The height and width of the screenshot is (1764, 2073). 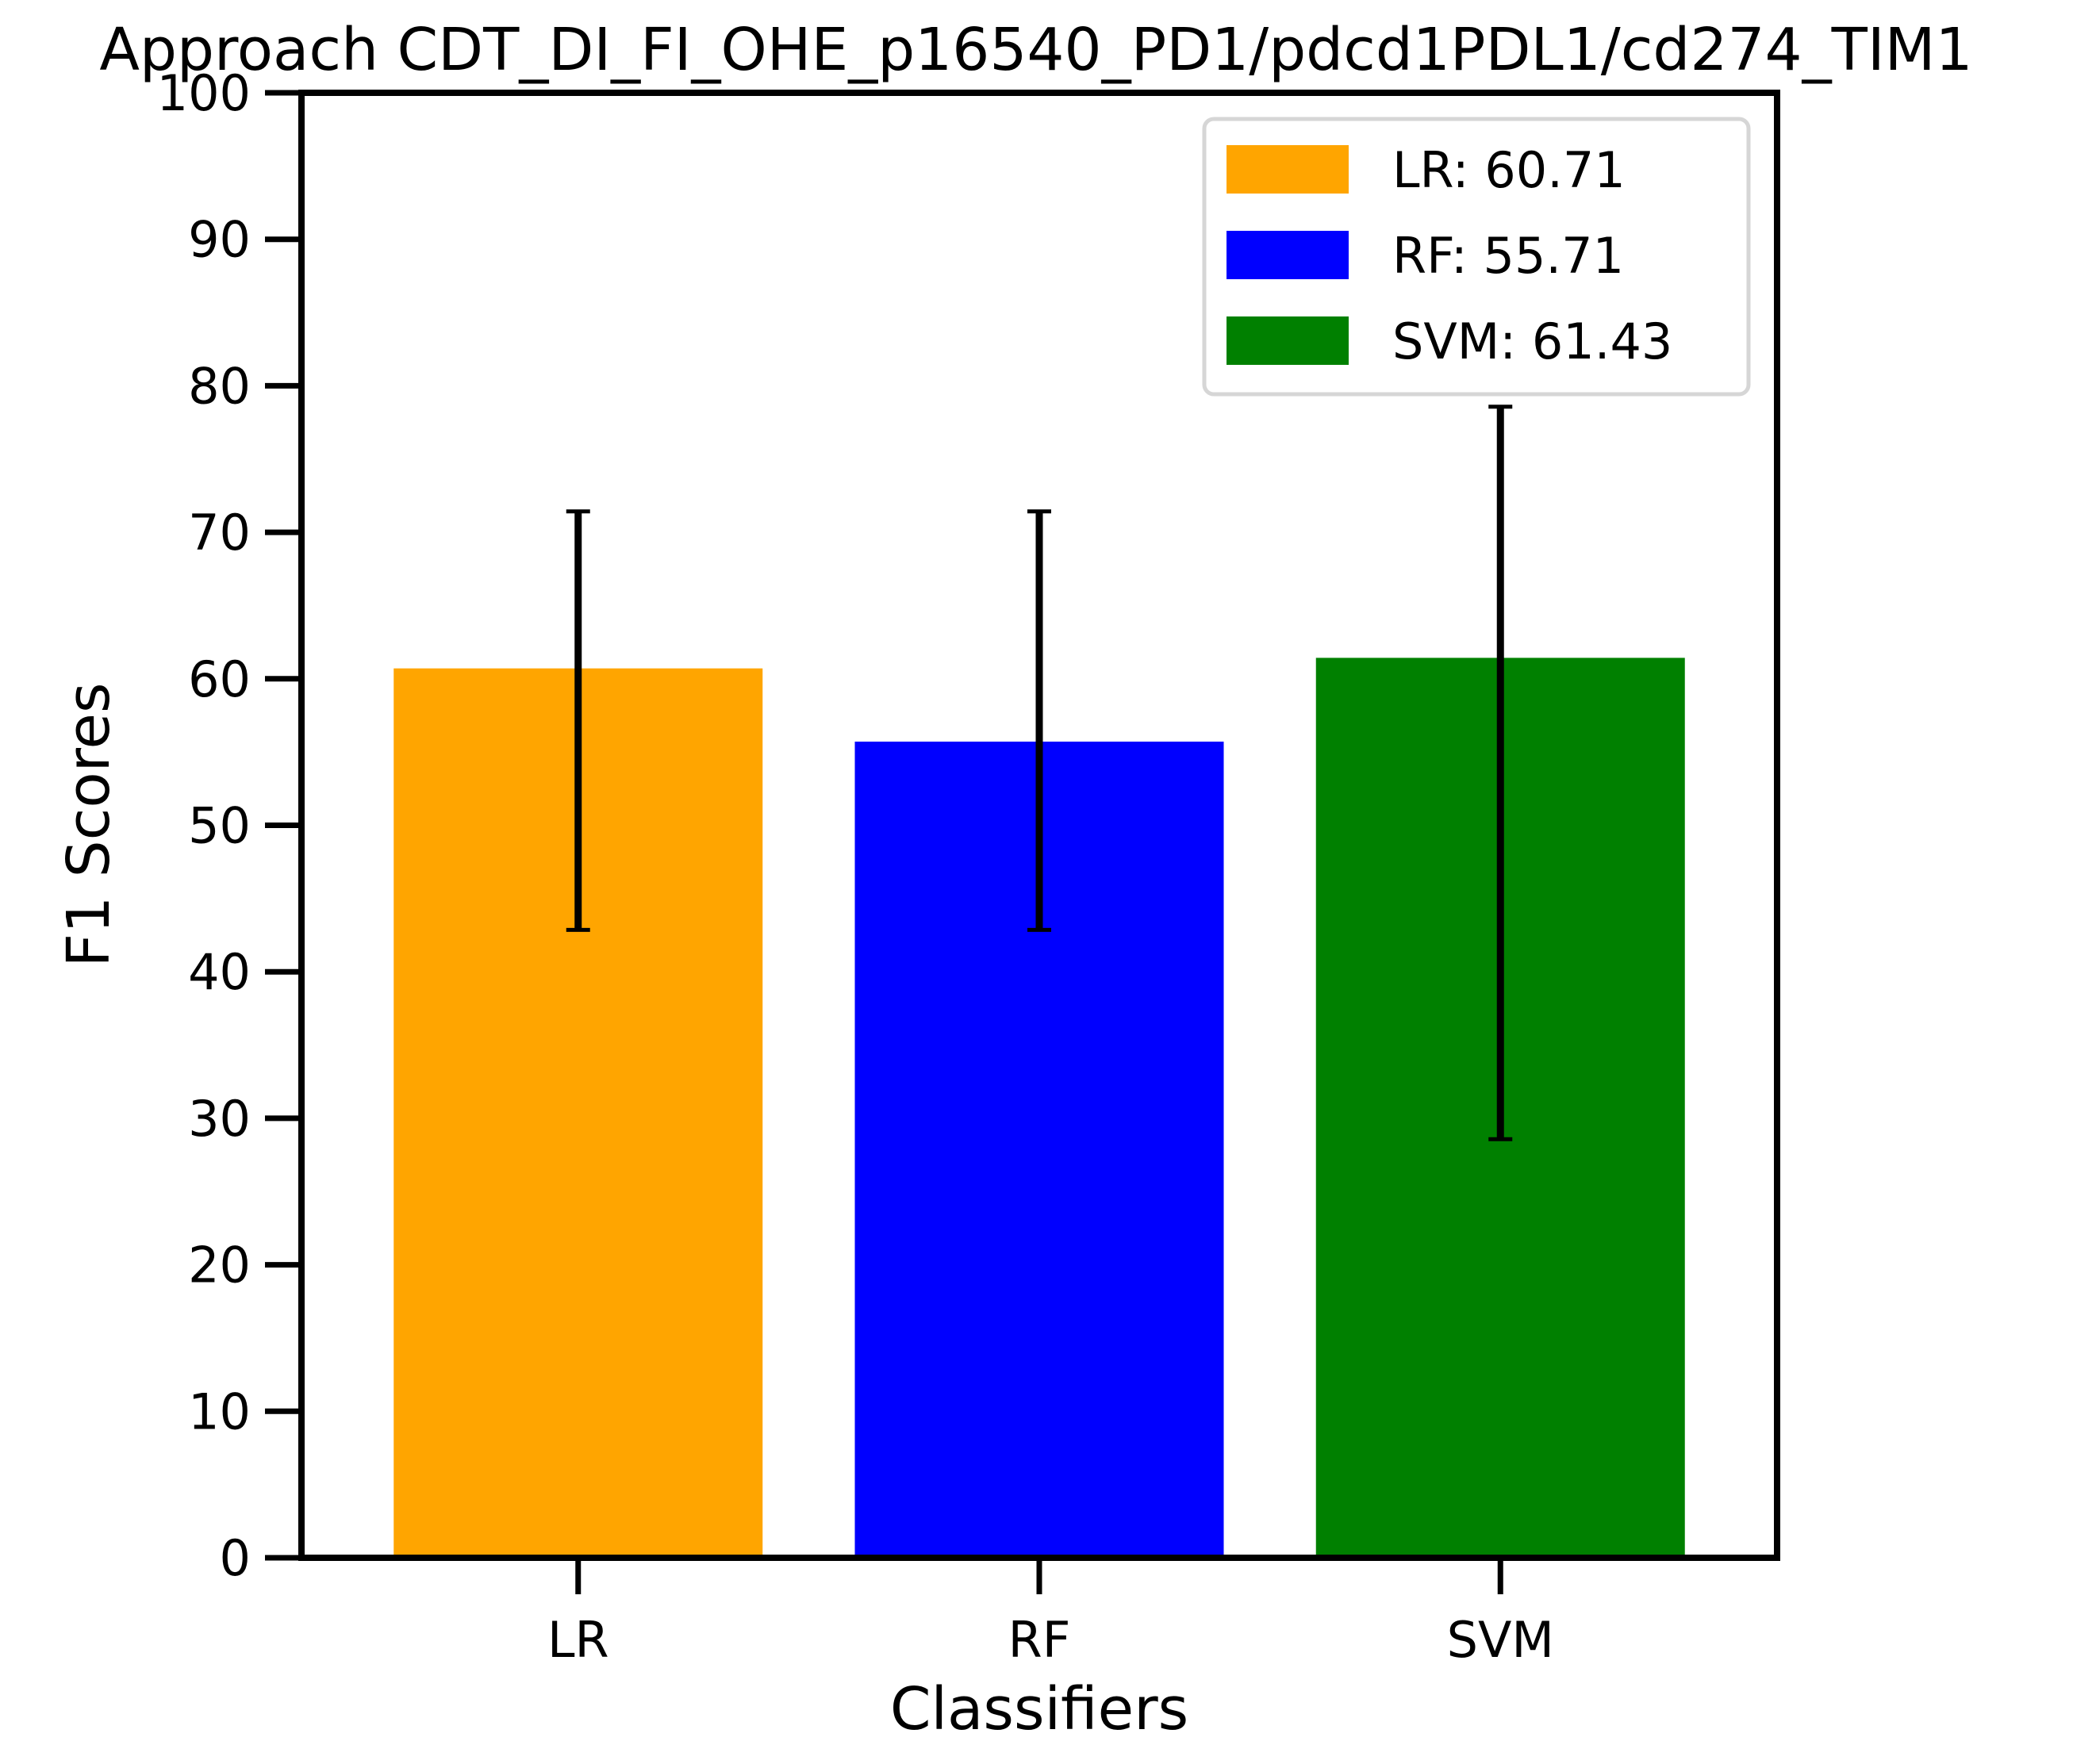 I want to click on legend-swatch-svm, so click(x=1288, y=340).